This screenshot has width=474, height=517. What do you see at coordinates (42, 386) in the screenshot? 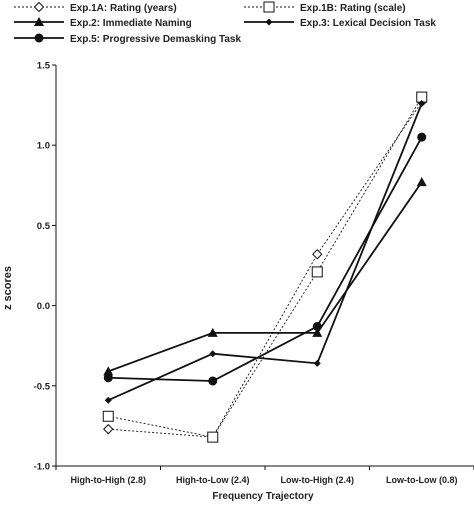
I see `y-tick-label: -0.5` at bounding box center [42, 386].